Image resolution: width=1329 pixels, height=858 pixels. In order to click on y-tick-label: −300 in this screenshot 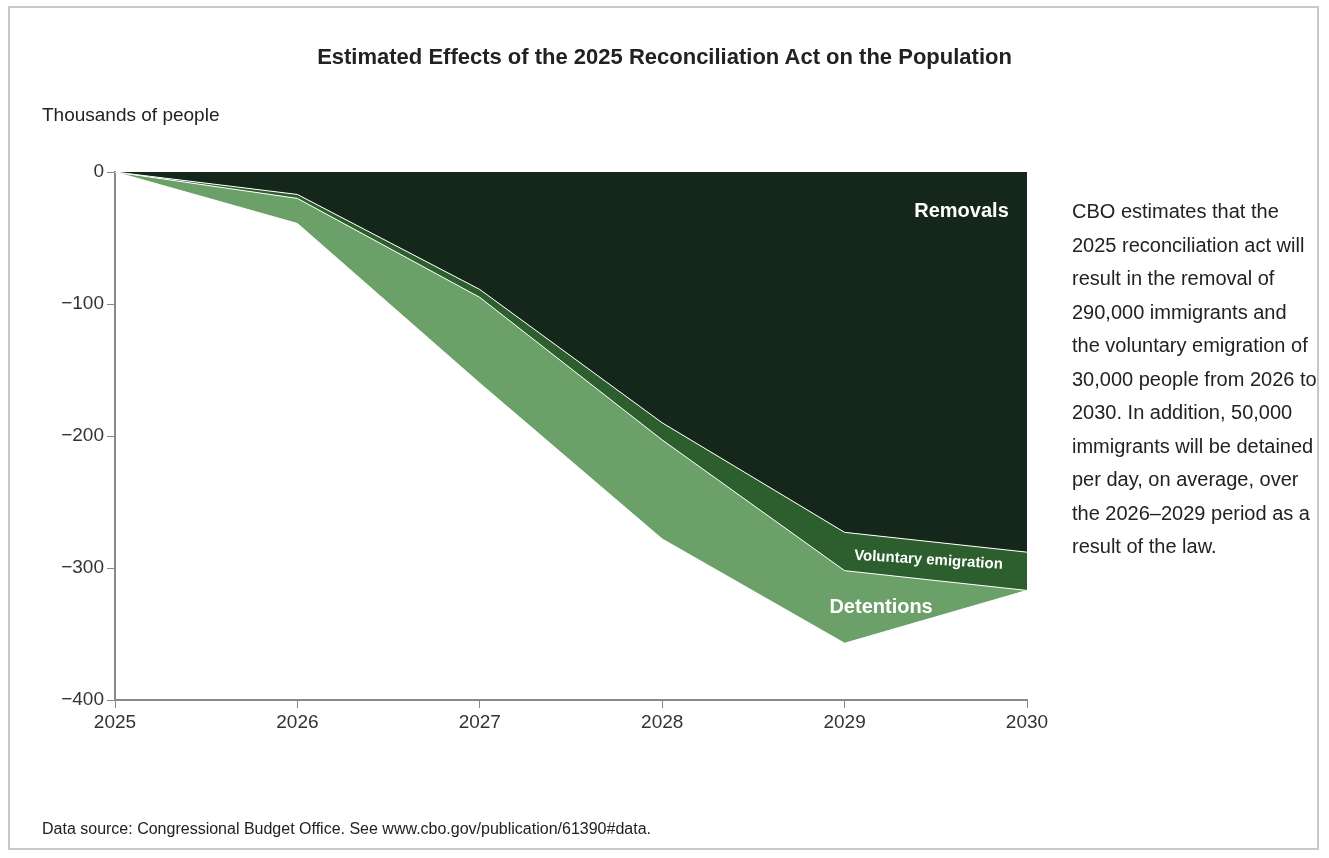, I will do `click(82, 567)`.